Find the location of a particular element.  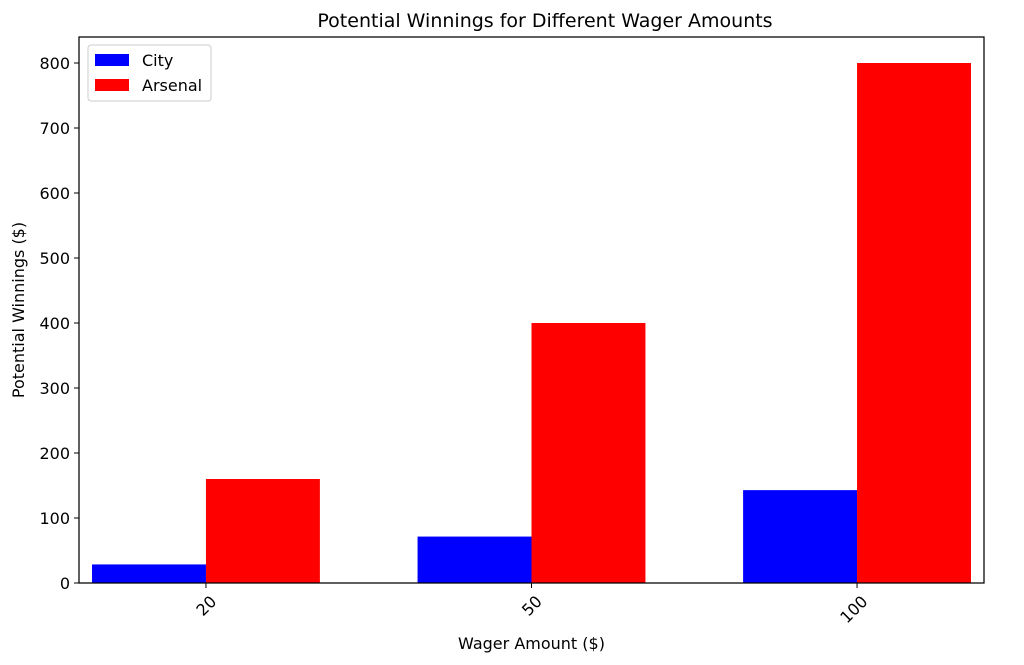

legend-swatch-arsenal is located at coordinates (112, 85).